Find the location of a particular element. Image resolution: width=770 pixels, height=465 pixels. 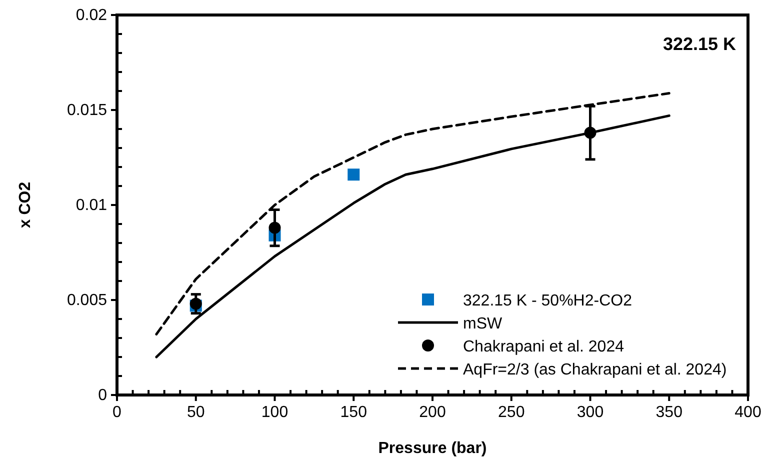

y-tick-label: 0.01 is located at coordinates (92, 205).